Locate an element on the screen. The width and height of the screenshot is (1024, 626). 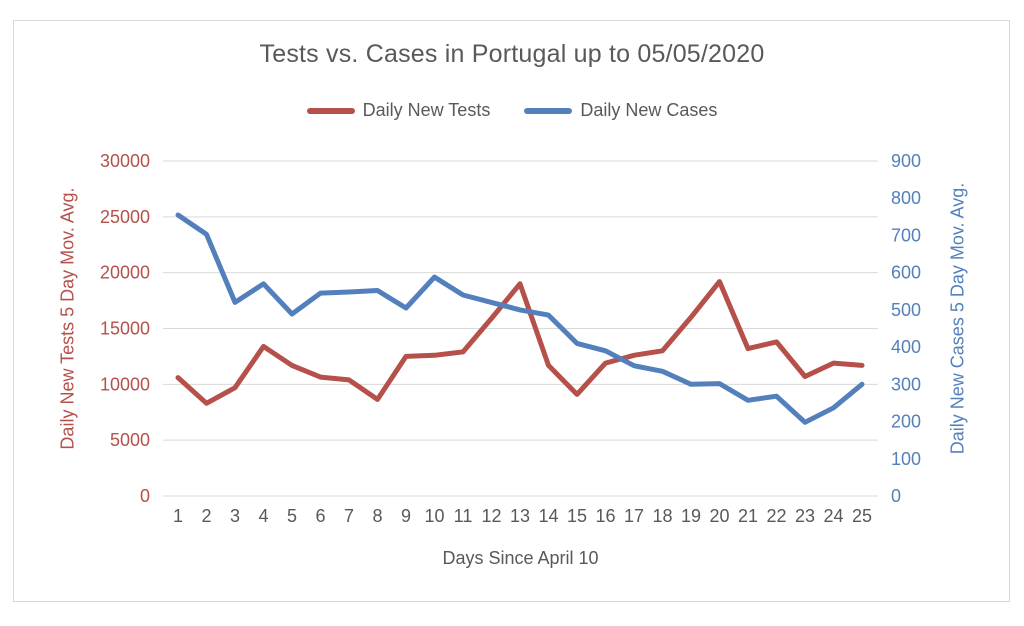
y-right-tick-label: 400 is located at coordinates (906, 347).